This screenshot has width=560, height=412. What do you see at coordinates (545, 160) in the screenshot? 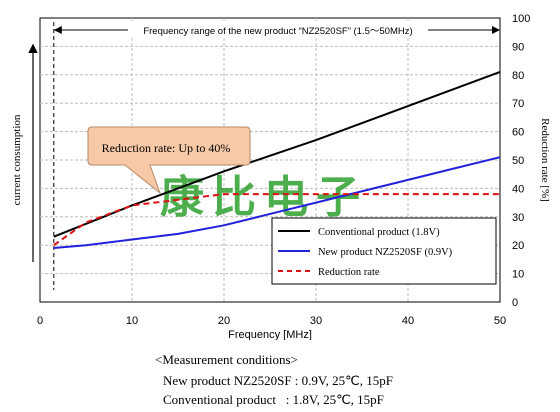
I see `y-axis-label-right: Reduction rate [%]` at bounding box center [545, 160].